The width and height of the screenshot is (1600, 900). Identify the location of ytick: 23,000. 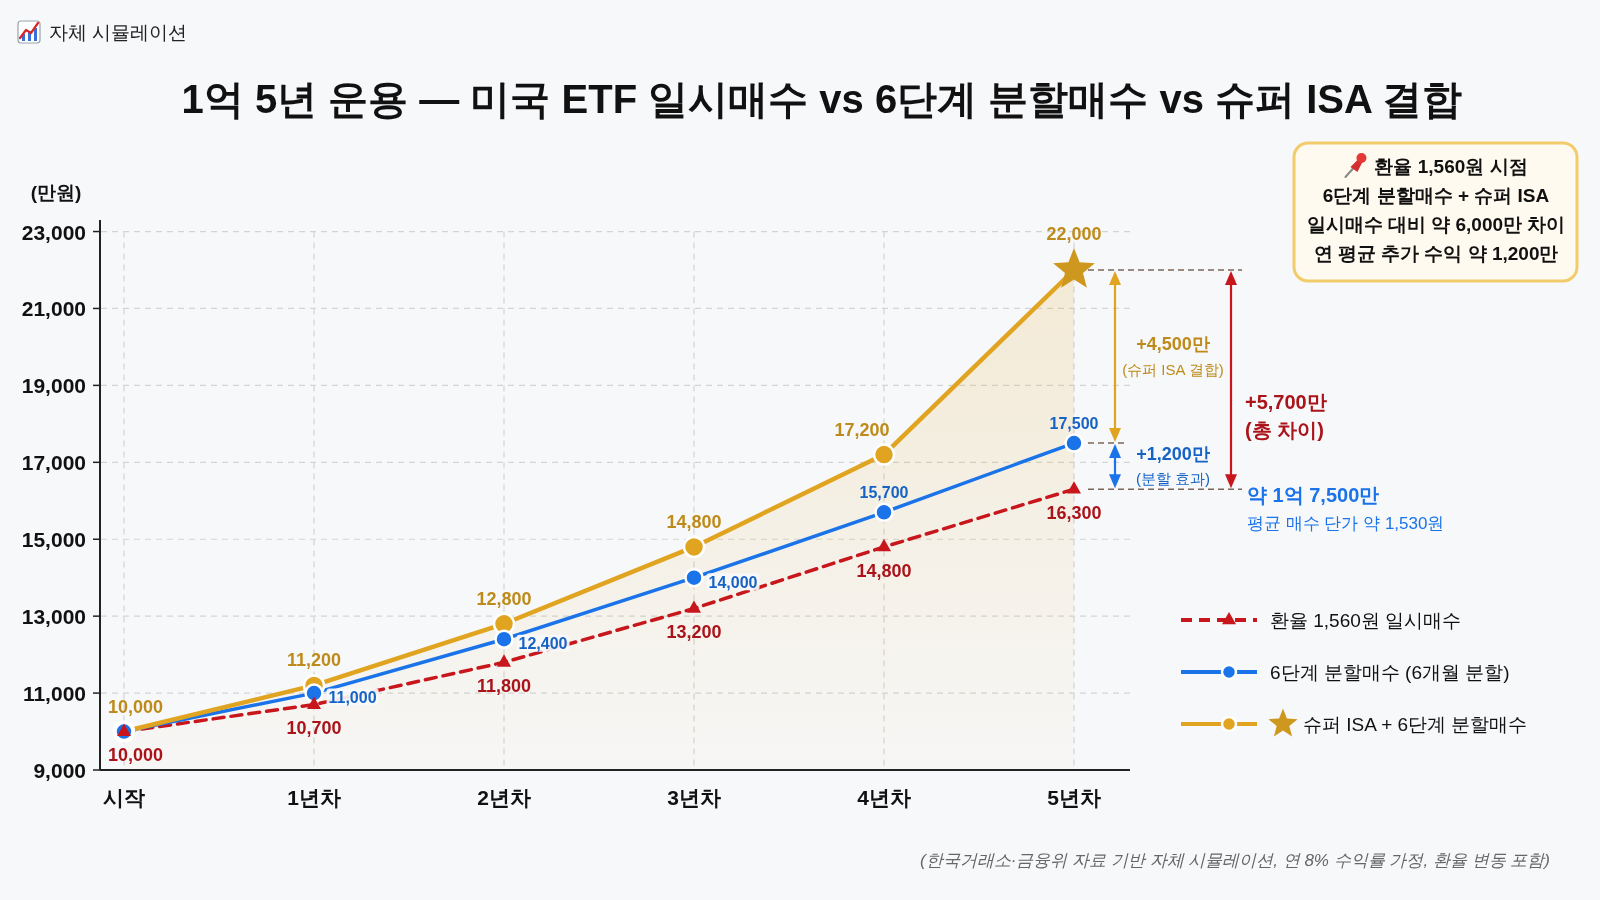
(53, 232).